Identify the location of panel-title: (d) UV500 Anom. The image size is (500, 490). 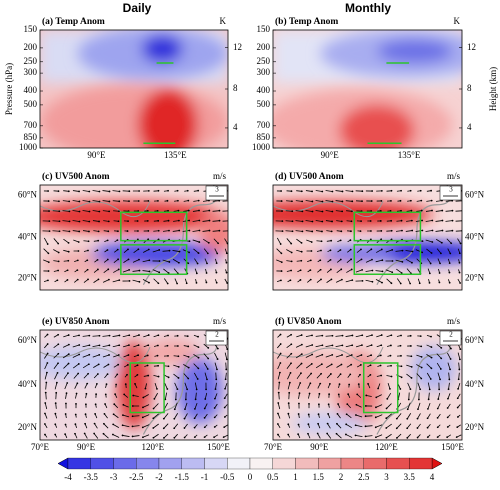
(309, 176).